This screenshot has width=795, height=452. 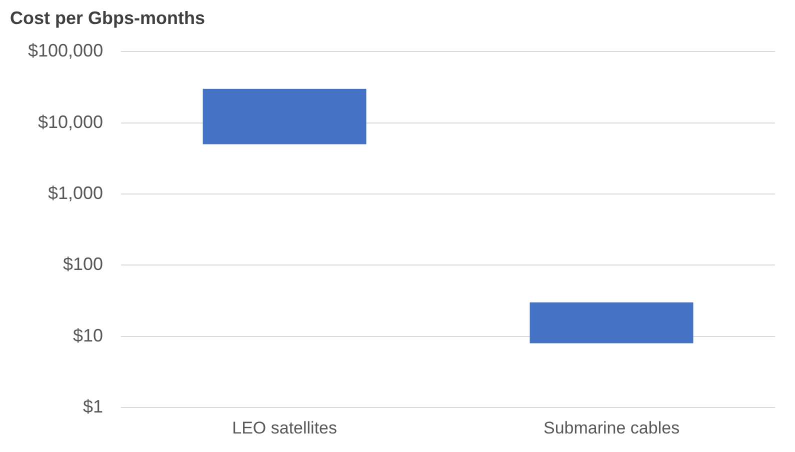 I want to click on y-tick-label: $100,000, so click(x=66, y=50).